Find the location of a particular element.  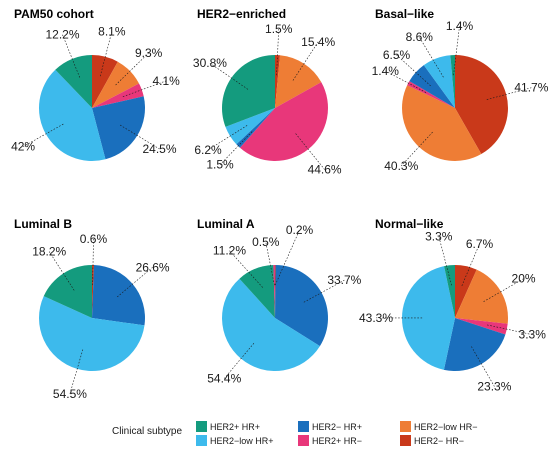

slice-data-label: 3.3% is located at coordinates (533, 335).